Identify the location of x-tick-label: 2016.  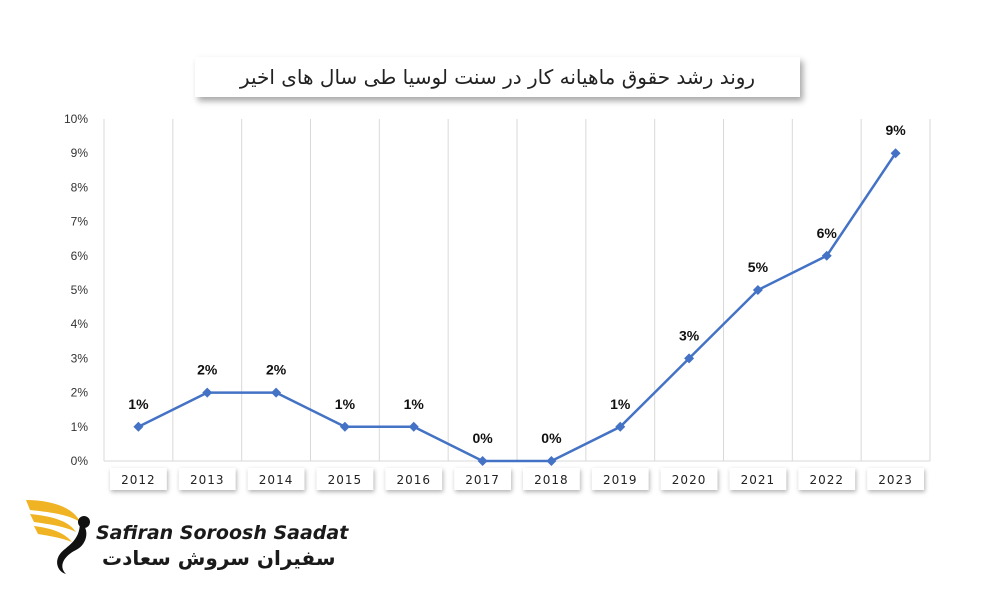
(413, 480).